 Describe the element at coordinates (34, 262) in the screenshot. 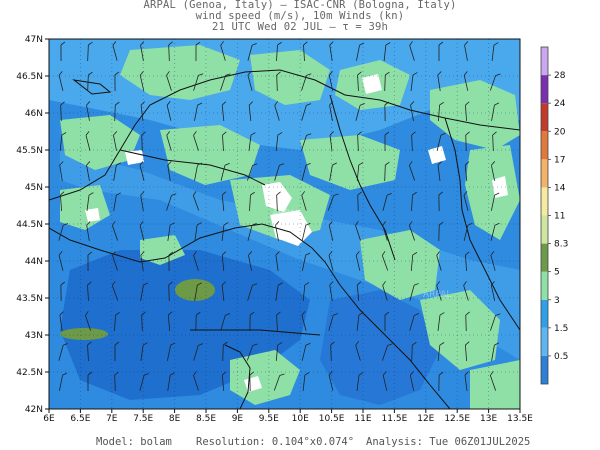

I see `lat-tick-label: 44N` at that location.